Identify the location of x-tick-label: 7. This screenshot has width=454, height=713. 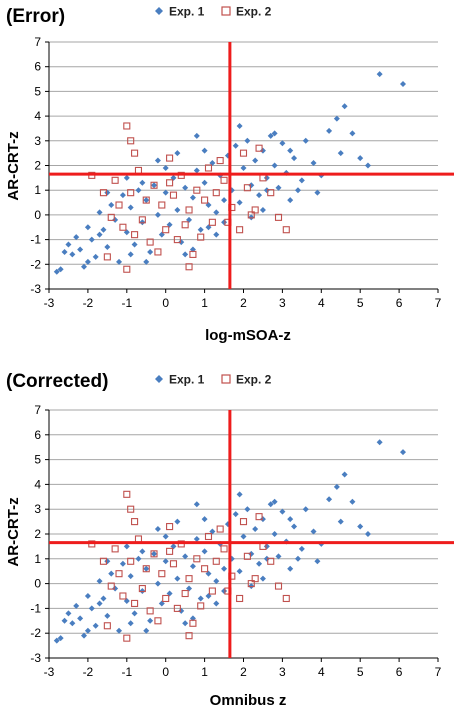
(438, 303).